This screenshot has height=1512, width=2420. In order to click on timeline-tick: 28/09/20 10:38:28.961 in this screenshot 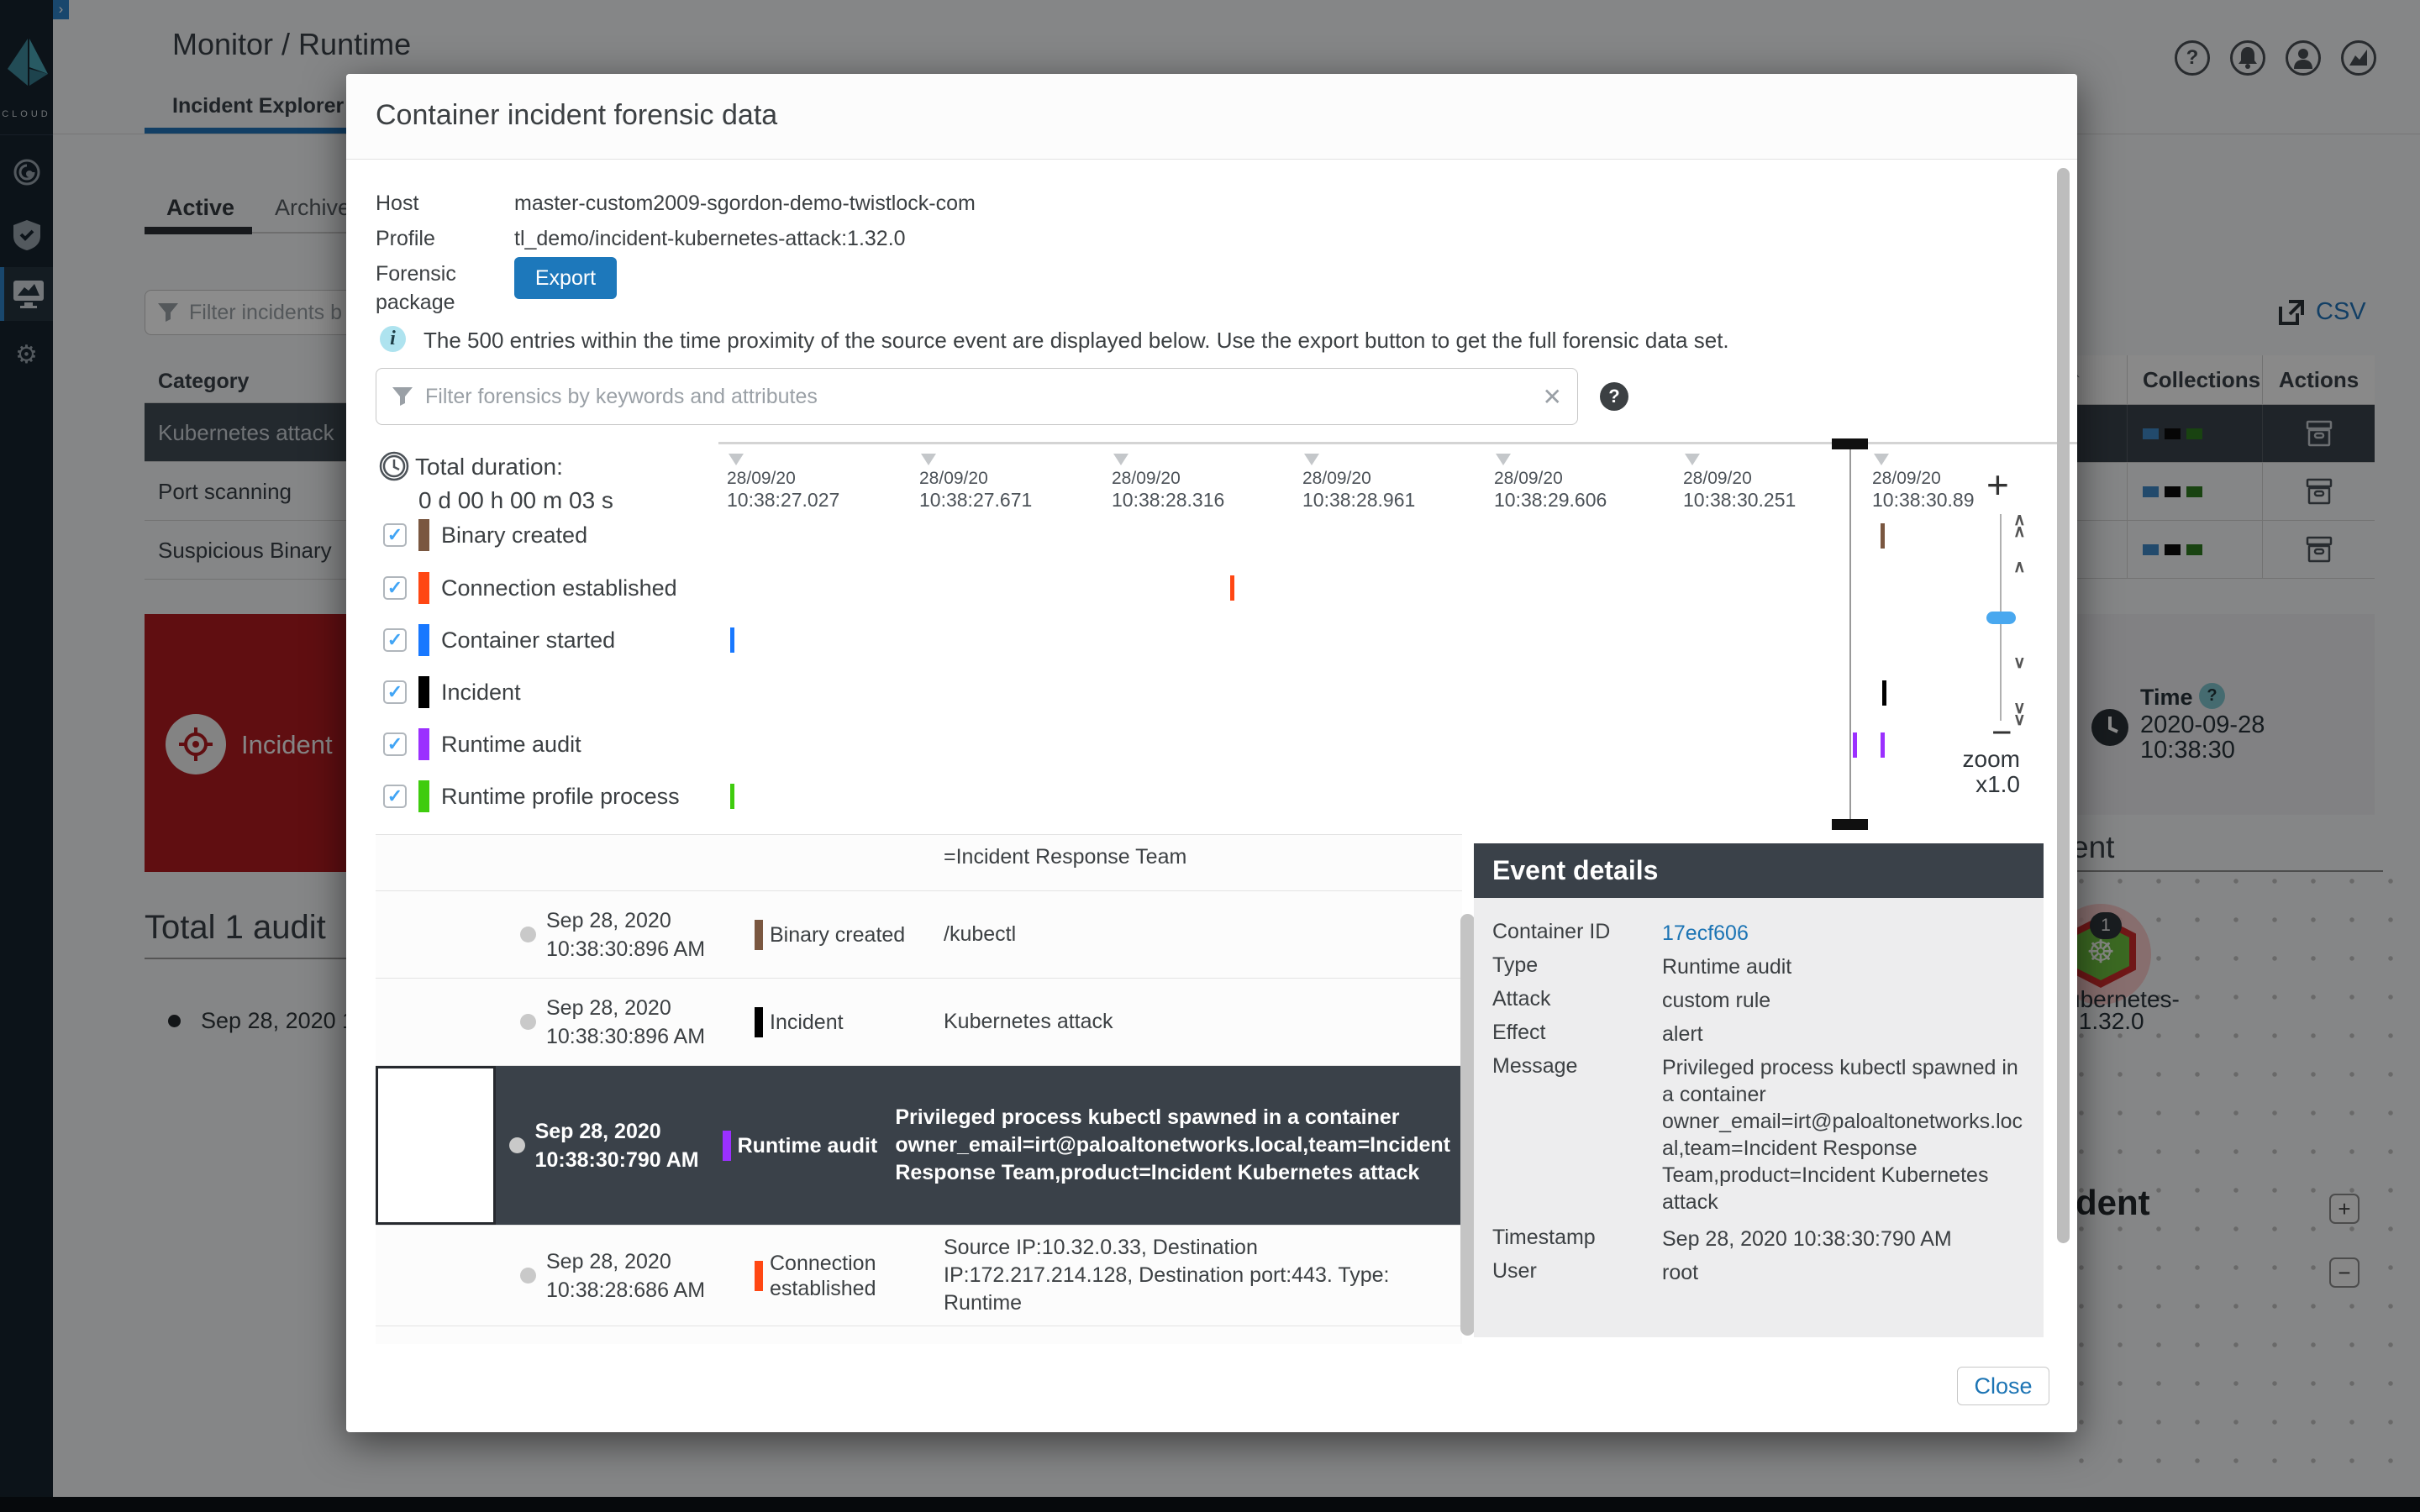, I will do `click(1365, 483)`.